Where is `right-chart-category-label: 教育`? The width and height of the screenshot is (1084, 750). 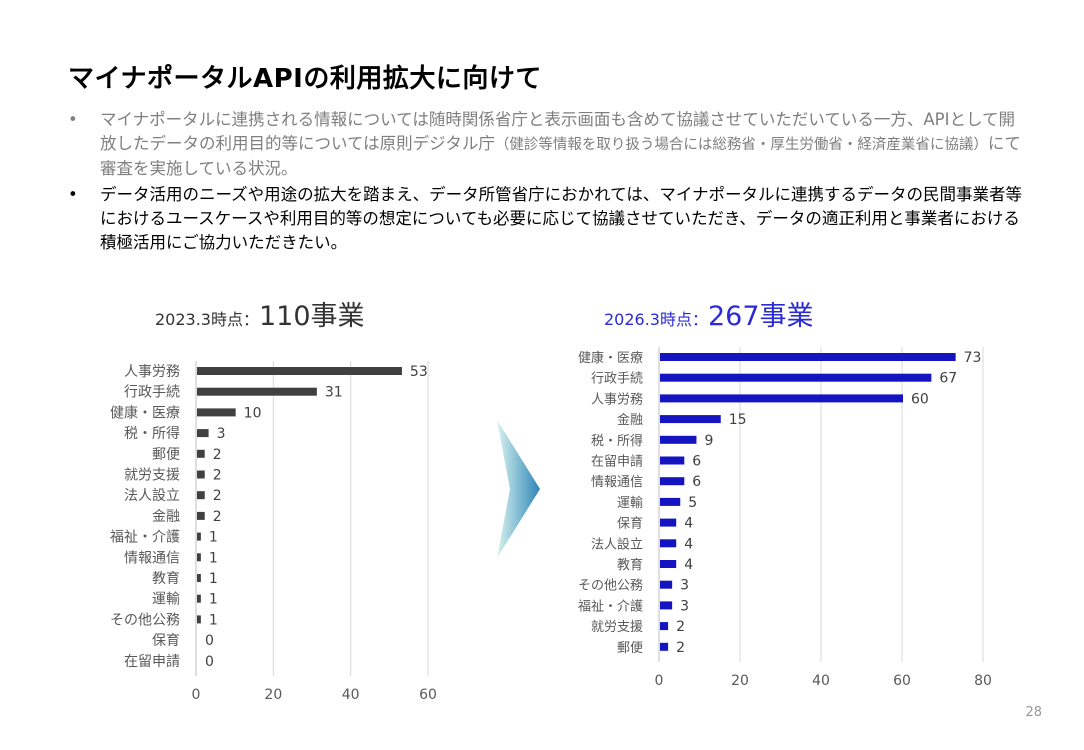
right-chart-category-label: 教育 is located at coordinates (630, 565).